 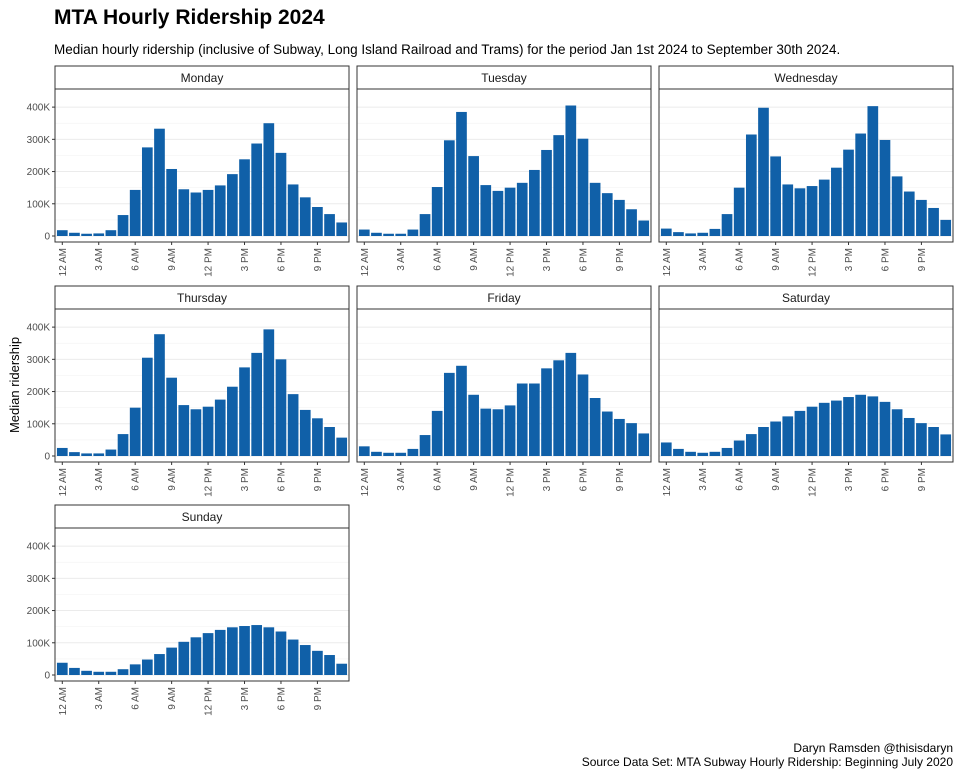 I want to click on x-tick-label: 12 PM, so click(x=813, y=262).